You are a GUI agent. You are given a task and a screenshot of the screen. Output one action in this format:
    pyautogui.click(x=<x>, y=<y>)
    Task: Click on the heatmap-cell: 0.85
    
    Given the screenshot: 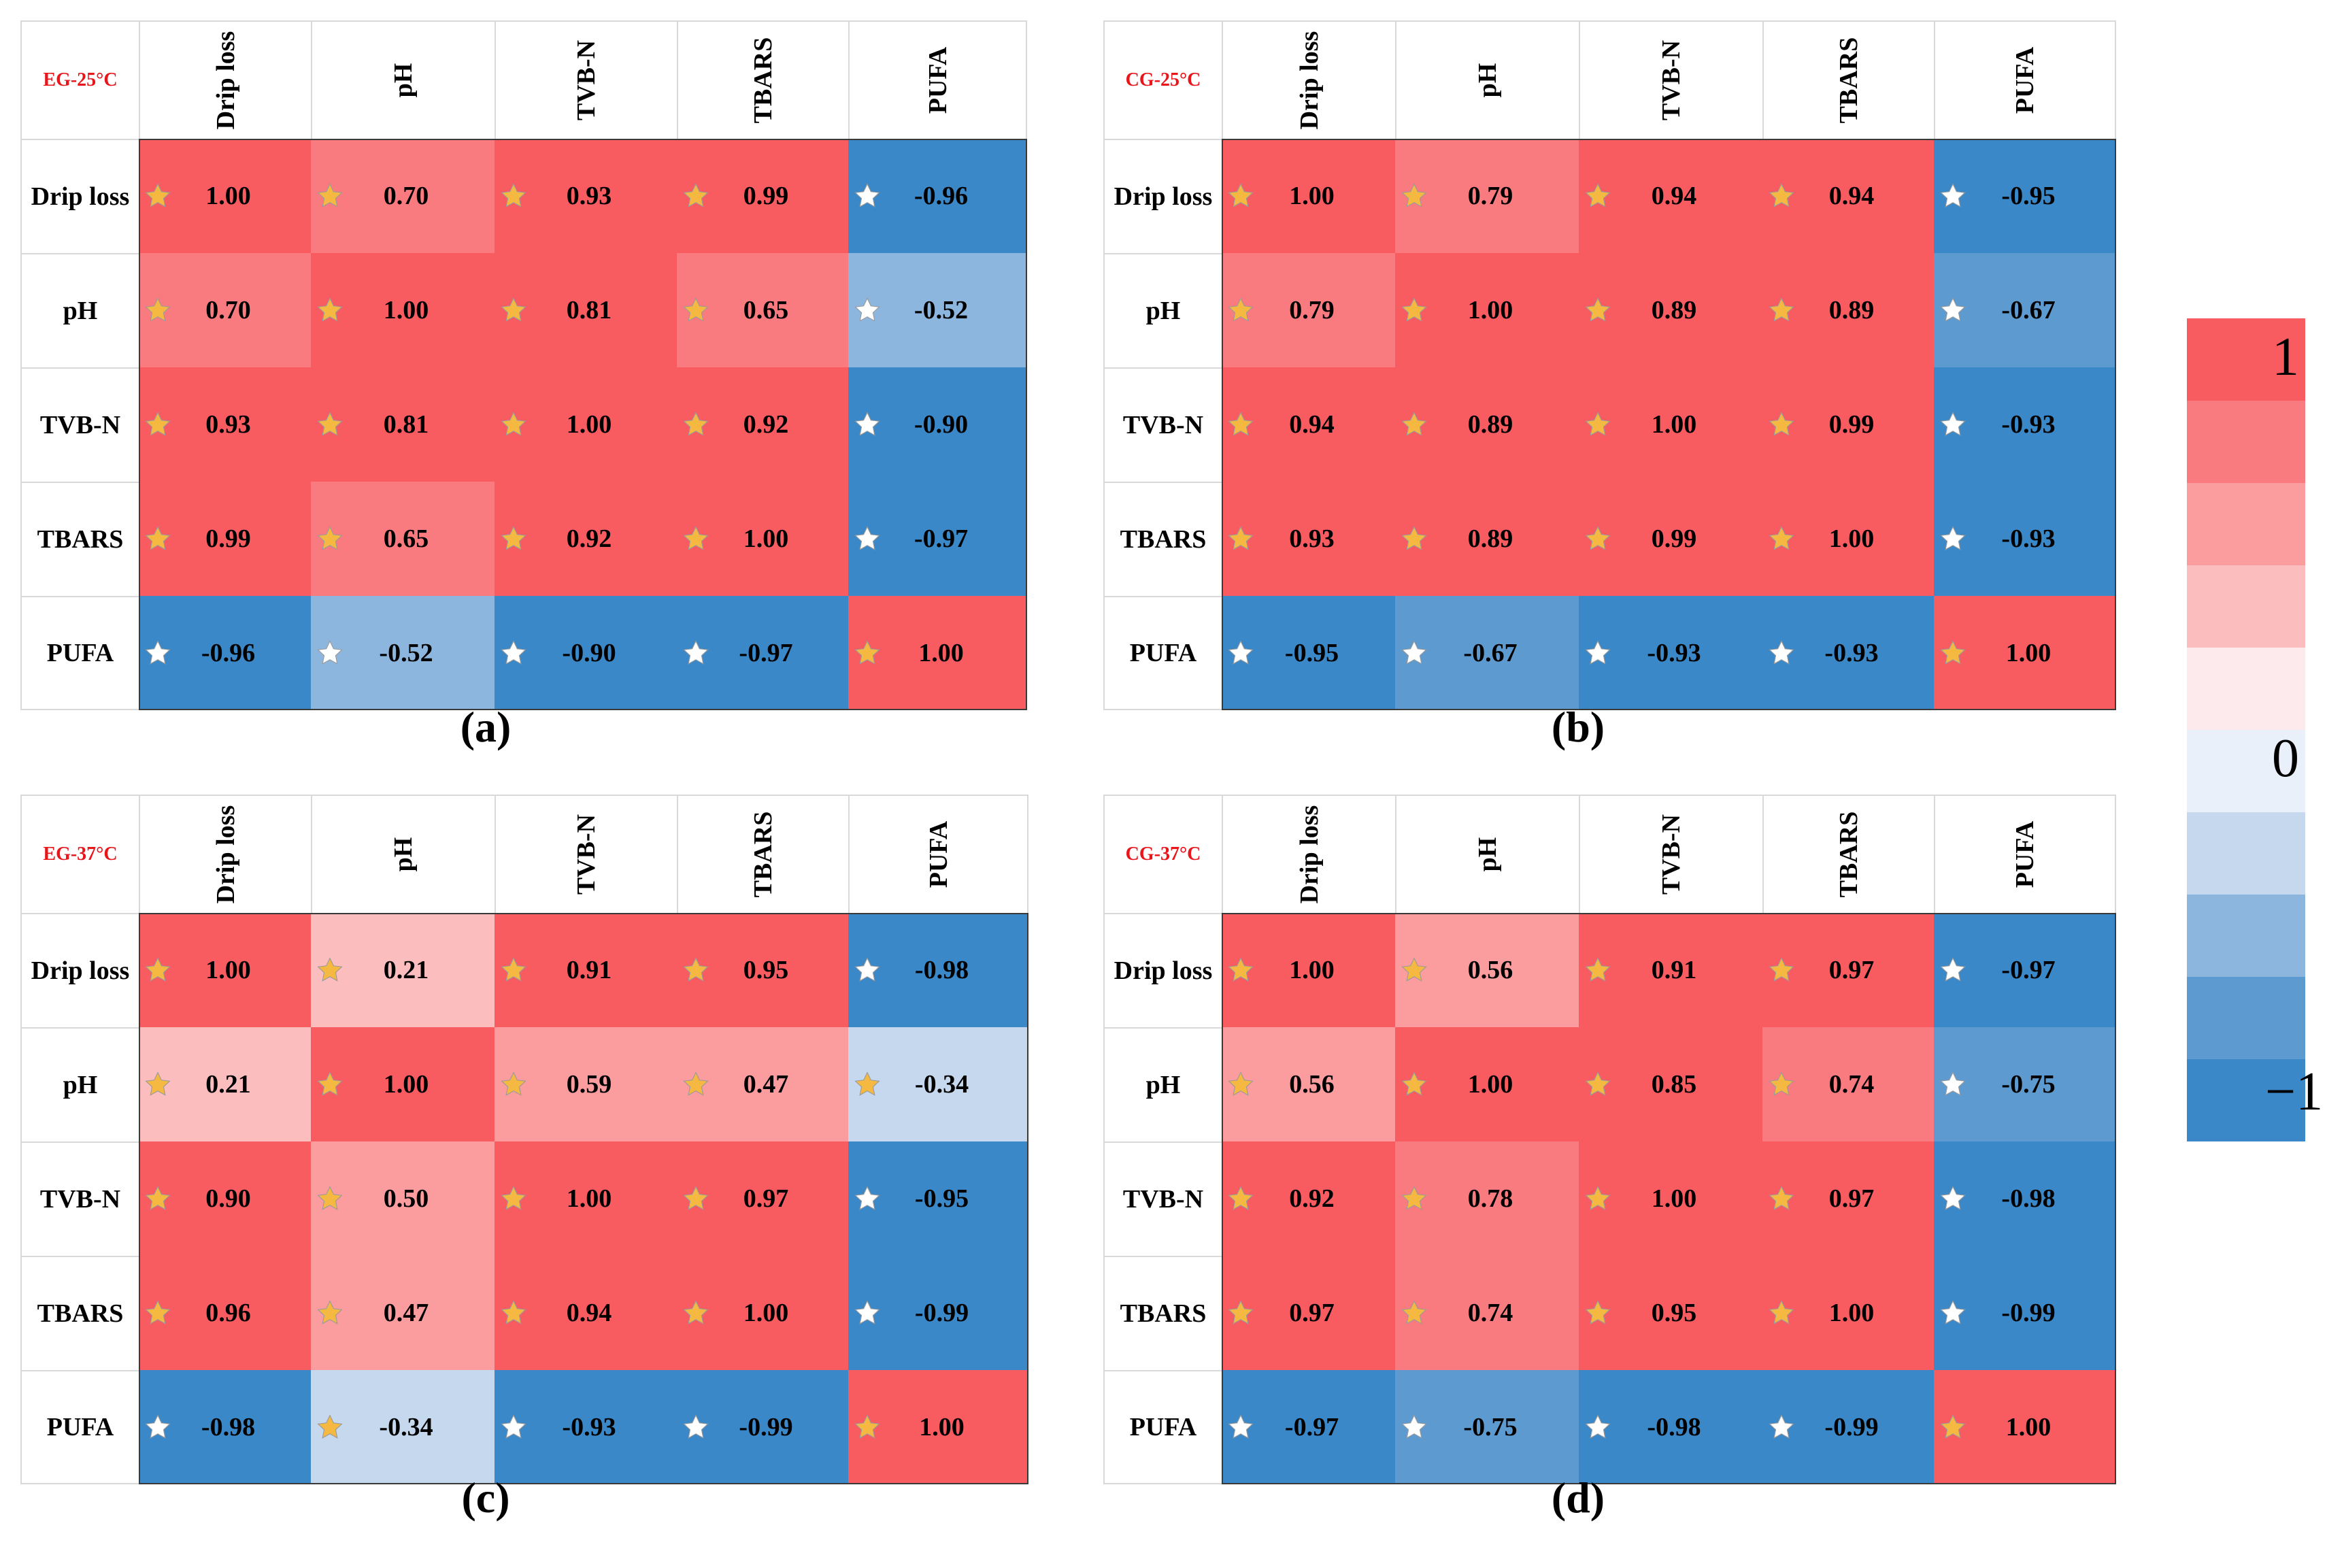 What is the action you would take?
    pyautogui.click(x=1670, y=1084)
    